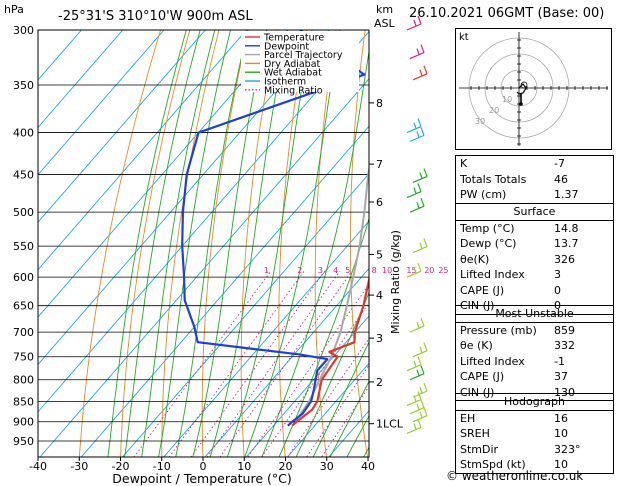 The width and height of the screenshot is (629, 486). Describe the element at coordinates (559, 361) in the screenshot. I see `mu-value: -1` at that location.